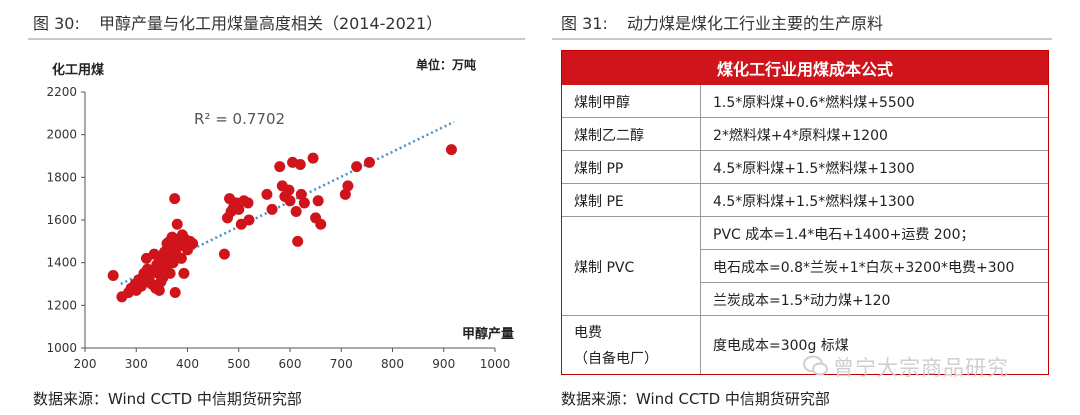  What do you see at coordinates (61, 263) in the screenshot?
I see `y-tick-label: 1400` at bounding box center [61, 263].